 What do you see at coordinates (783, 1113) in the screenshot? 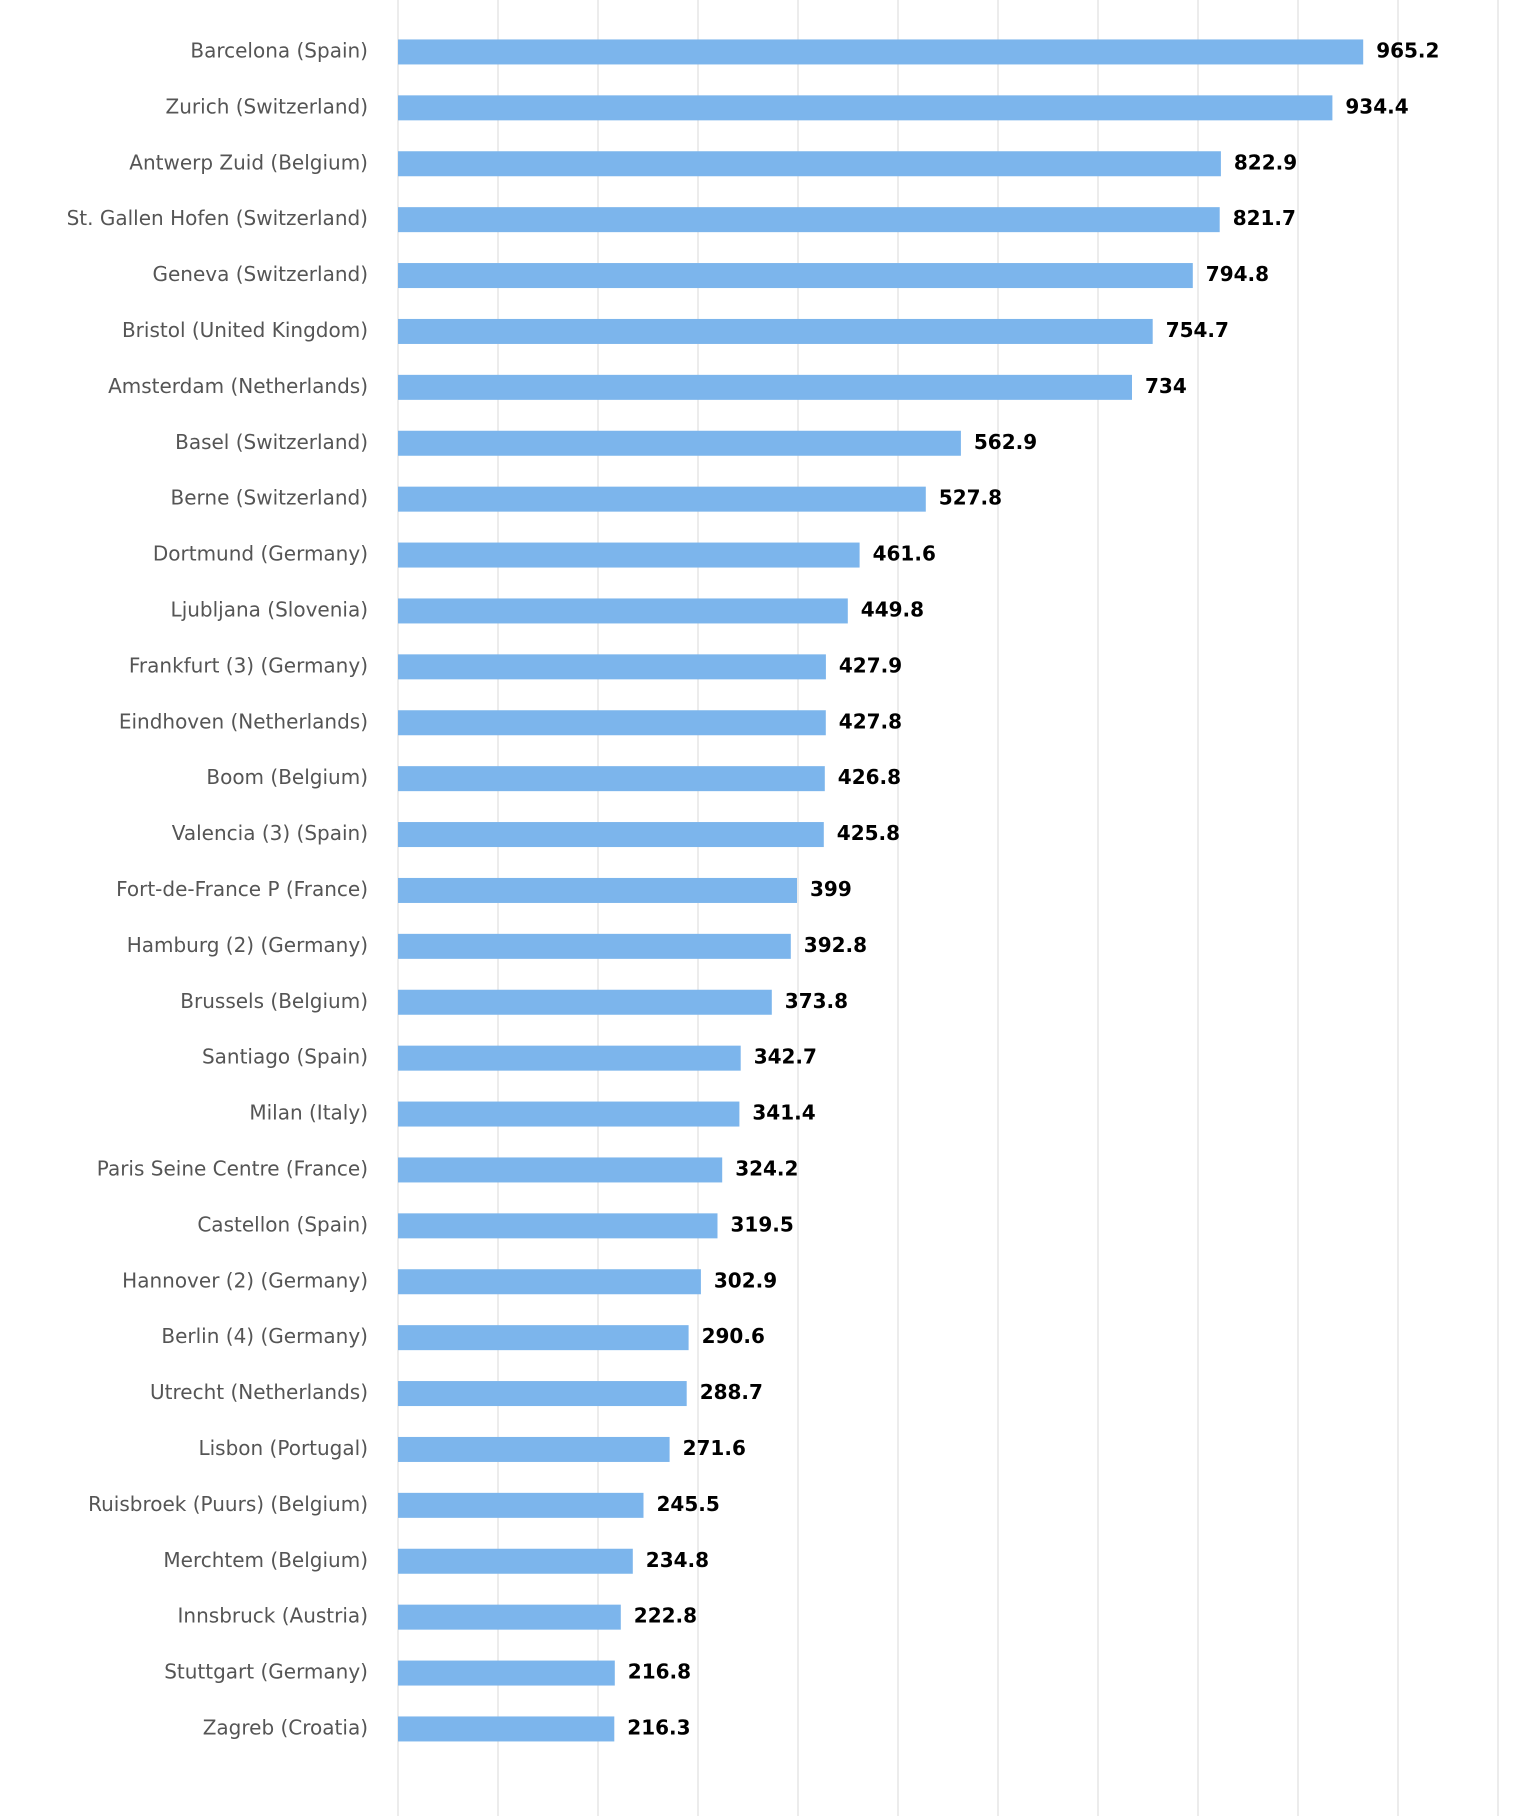
I see `value-label: 341.4` at bounding box center [783, 1113].